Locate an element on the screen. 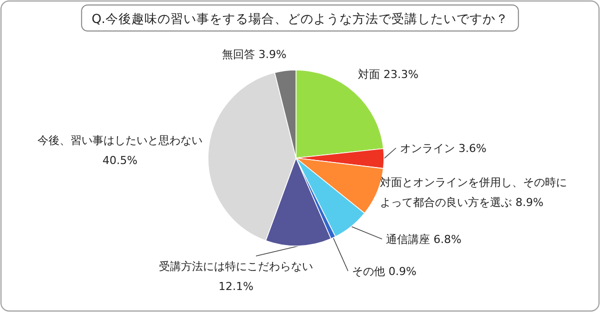  slice-label: 対面 23.3% is located at coordinates (388, 74).